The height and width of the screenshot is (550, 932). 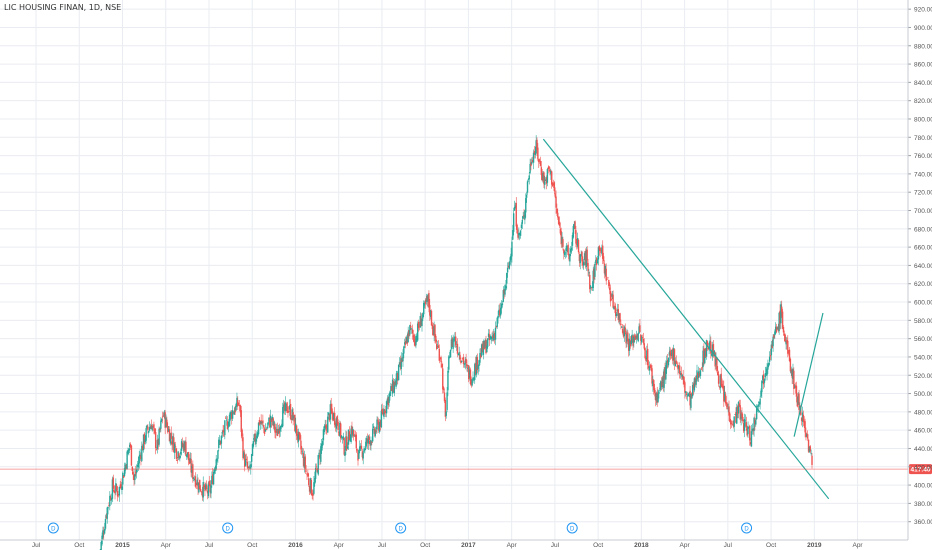 I want to click on price-tick-label: 440.00, so click(x=923, y=449).